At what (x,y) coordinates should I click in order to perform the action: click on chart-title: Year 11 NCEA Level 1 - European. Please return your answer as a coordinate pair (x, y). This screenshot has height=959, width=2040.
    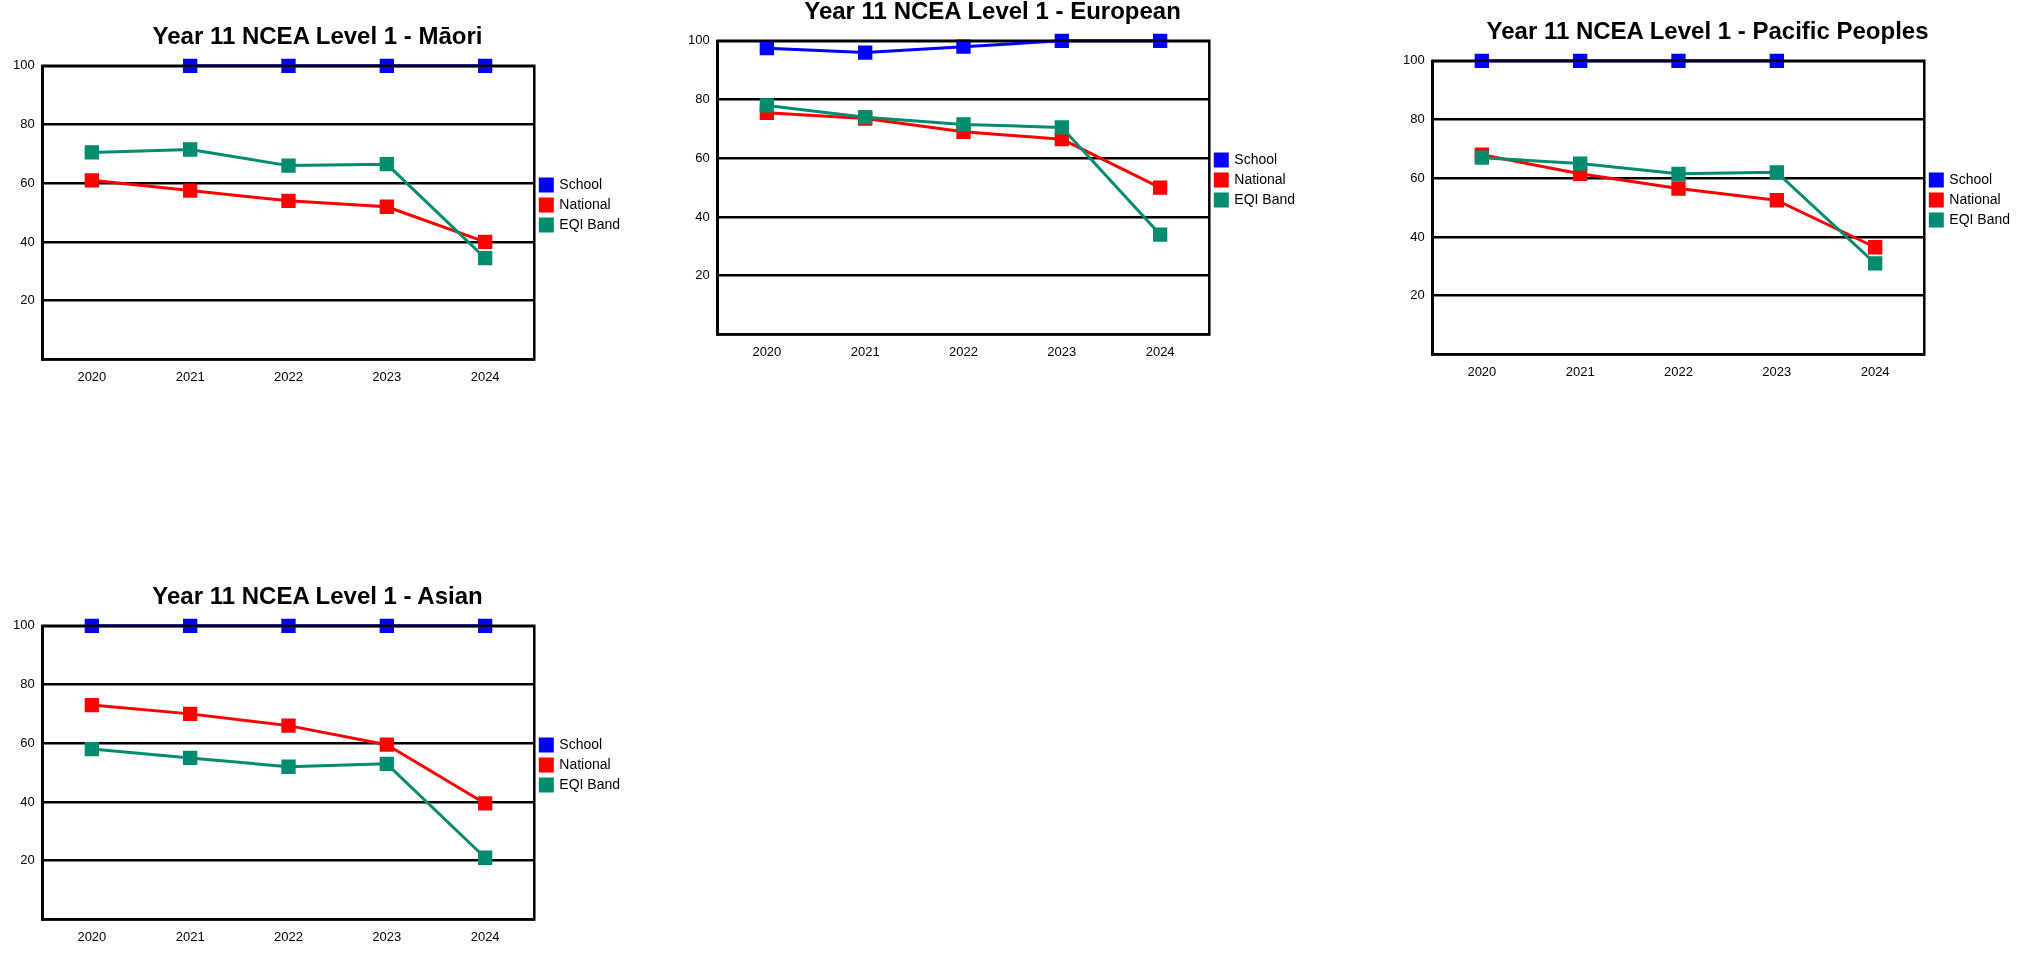
    Looking at the image, I should click on (992, 12).